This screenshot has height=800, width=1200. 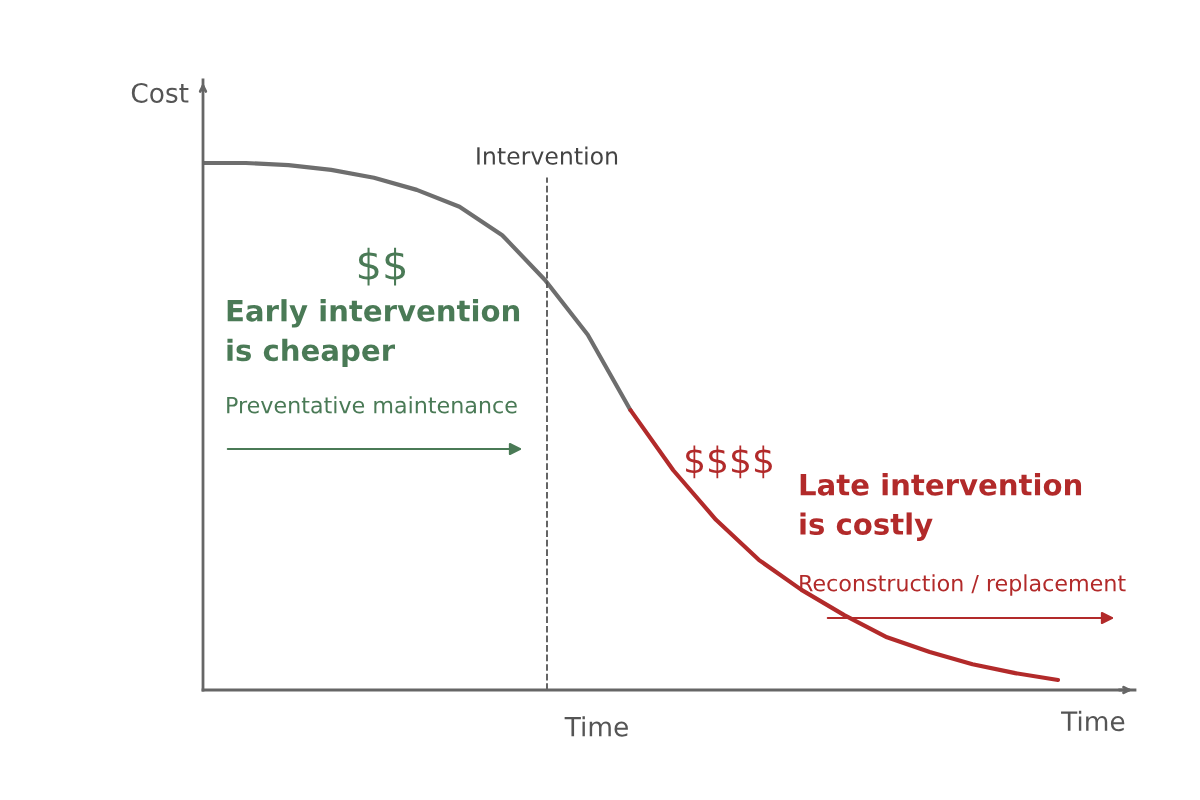 I want to click on annotation: $$$$, so click(x=729, y=462).